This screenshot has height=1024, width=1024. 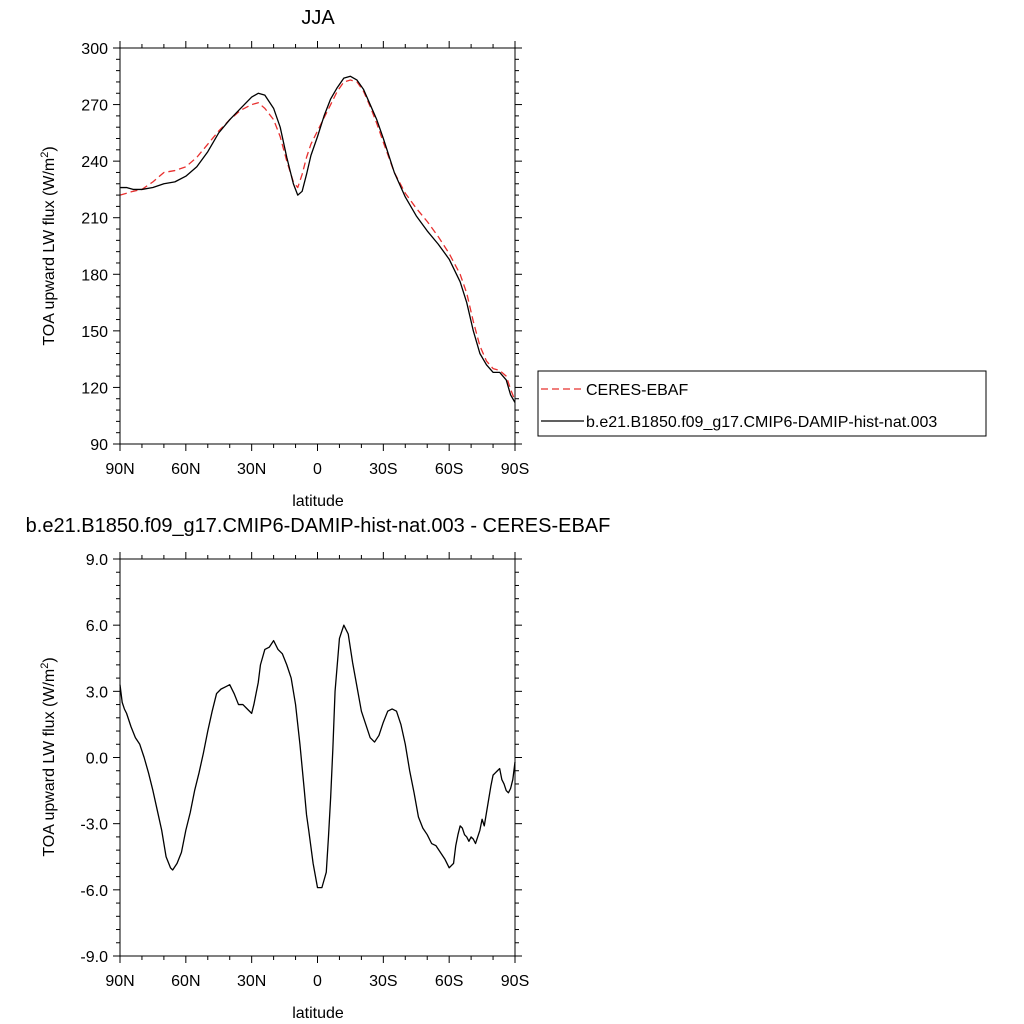 What do you see at coordinates (94, 891) in the screenshot?
I see `bottom-y-tick-label: -6.0` at bounding box center [94, 891].